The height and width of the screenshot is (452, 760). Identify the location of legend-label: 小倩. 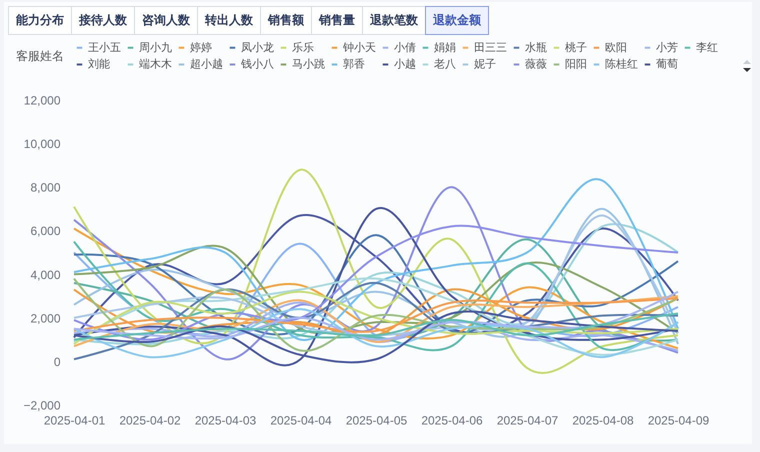
(405, 47).